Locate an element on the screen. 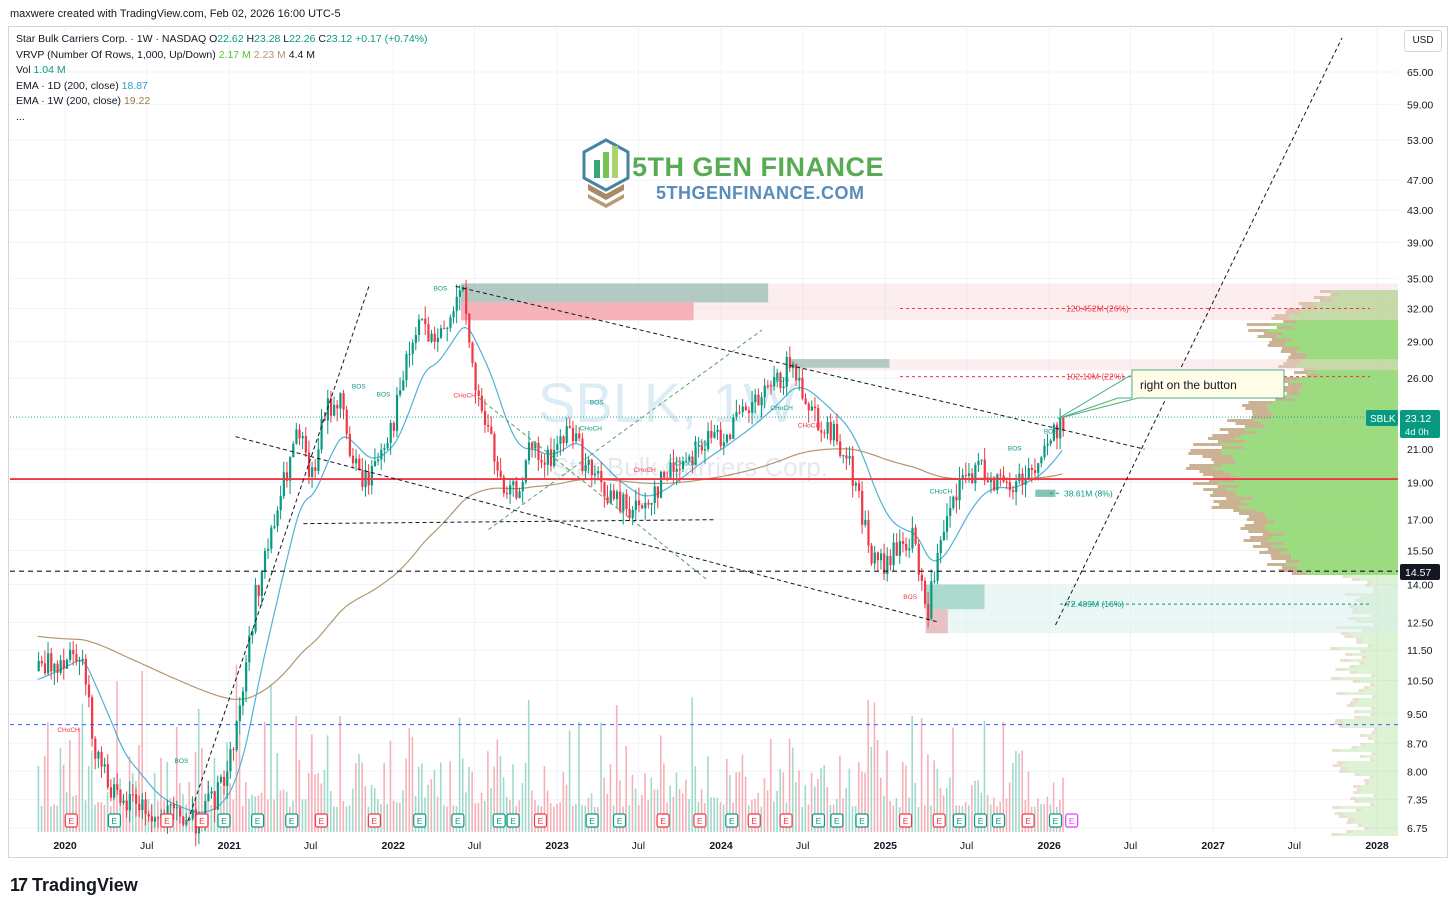 This screenshot has width=1456, height=914. x-tick-label: 2023 is located at coordinates (557, 846).